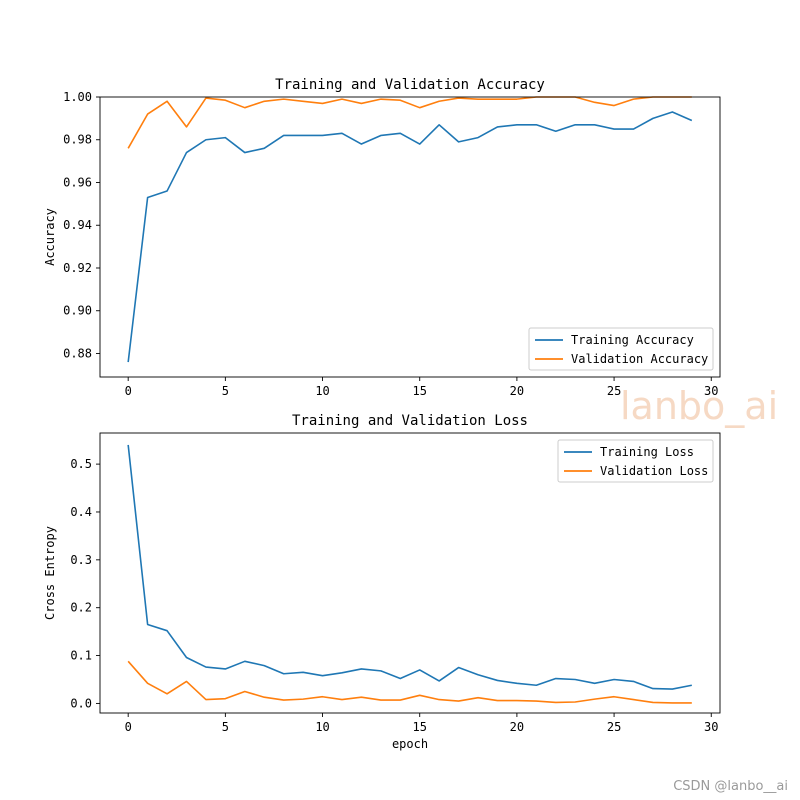 The height and width of the screenshot is (800, 800). Describe the element at coordinates (410, 85) in the screenshot. I see `chart-title: Training and Validation Accuracy` at that location.